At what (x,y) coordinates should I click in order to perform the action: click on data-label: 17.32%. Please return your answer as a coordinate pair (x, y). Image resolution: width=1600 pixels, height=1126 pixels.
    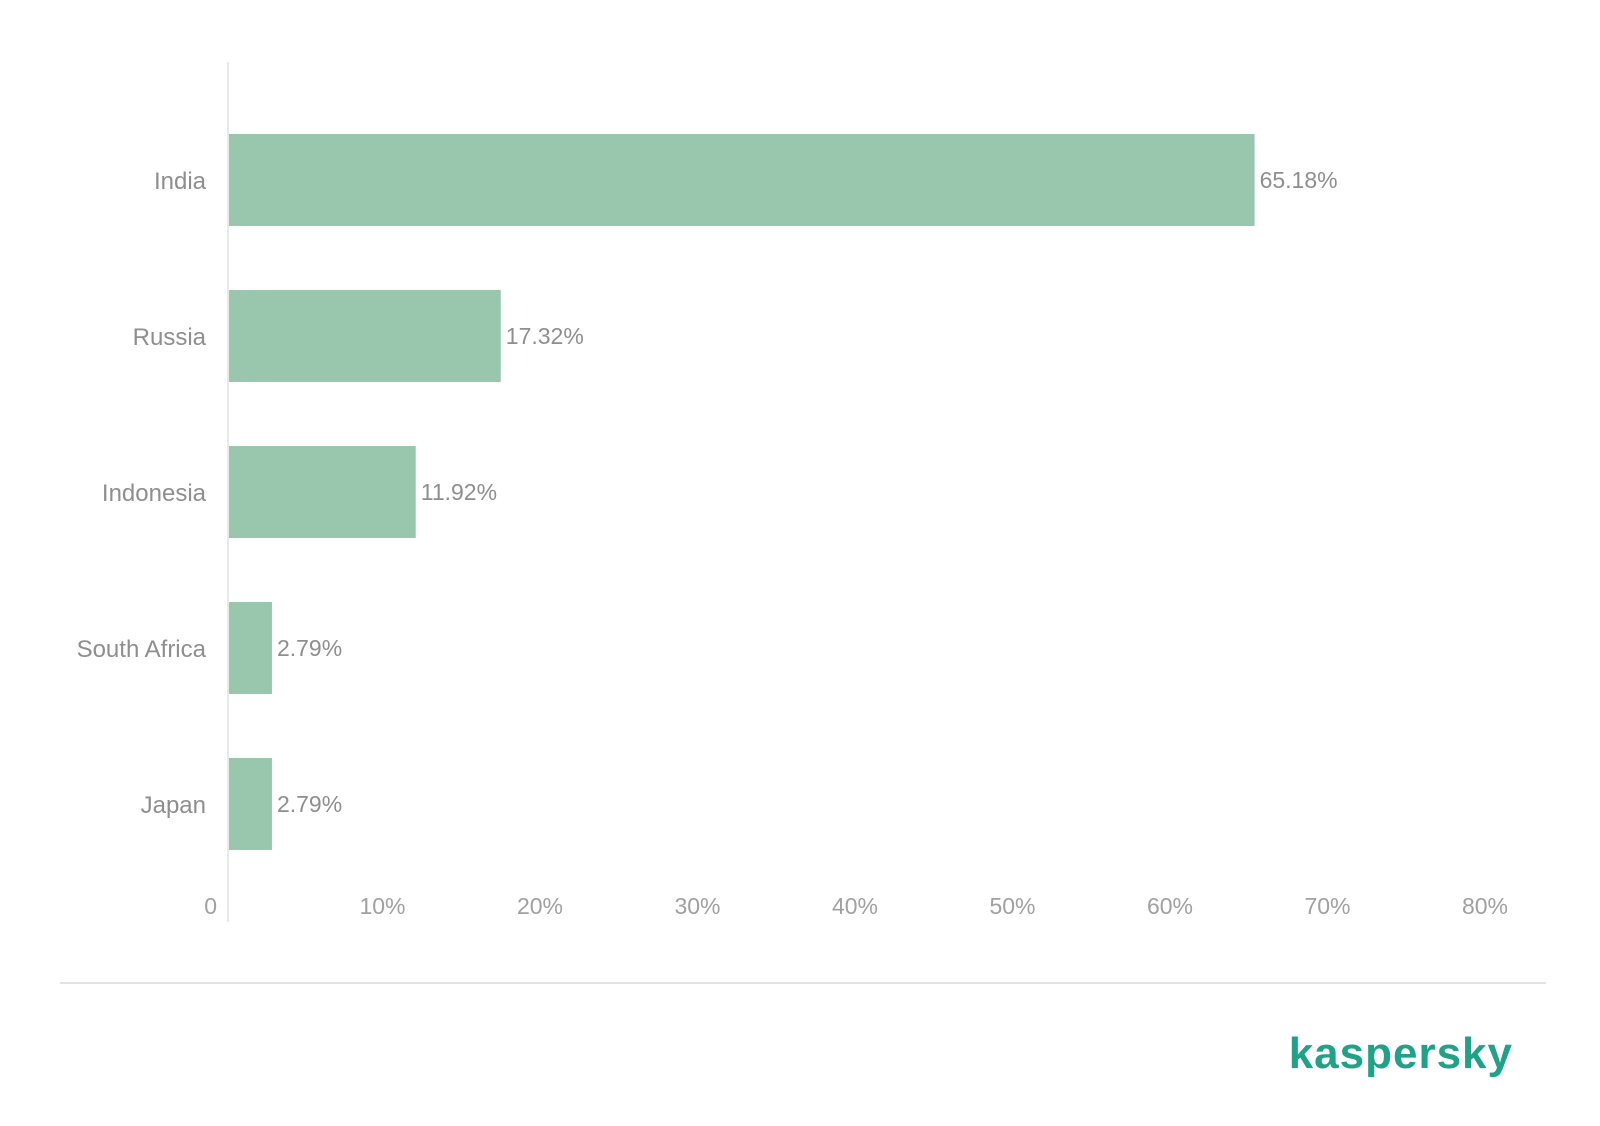
    Looking at the image, I should click on (545, 336).